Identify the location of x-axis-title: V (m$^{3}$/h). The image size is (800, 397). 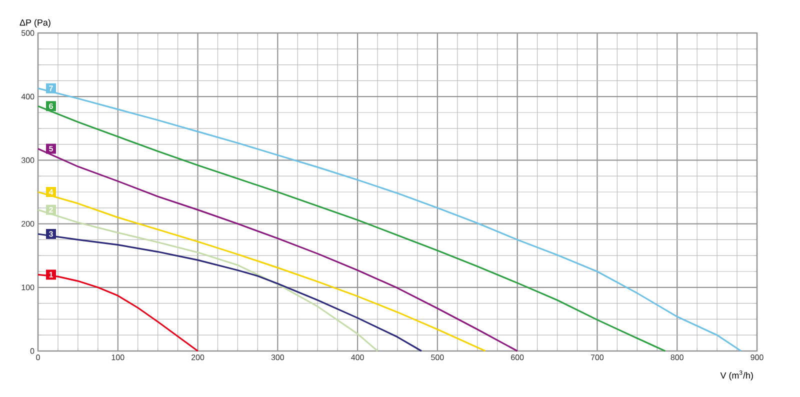
(736, 375).